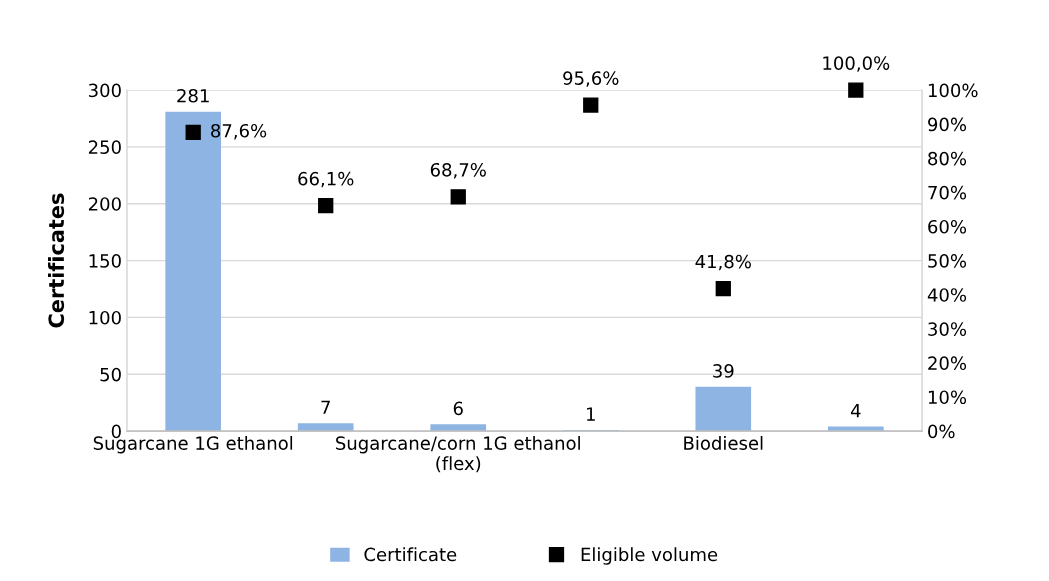 This screenshot has width=1049, height=581. What do you see at coordinates (458, 408) in the screenshot?
I see `data-label: 6` at bounding box center [458, 408].